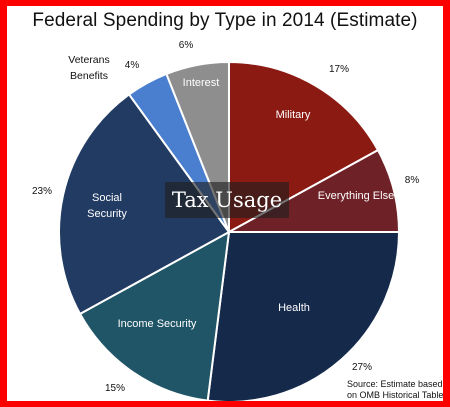 This screenshot has width=450, height=407. Describe the element at coordinates (186, 45) in the screenshot. I see `slice-percent-interest: 6%` at that location.